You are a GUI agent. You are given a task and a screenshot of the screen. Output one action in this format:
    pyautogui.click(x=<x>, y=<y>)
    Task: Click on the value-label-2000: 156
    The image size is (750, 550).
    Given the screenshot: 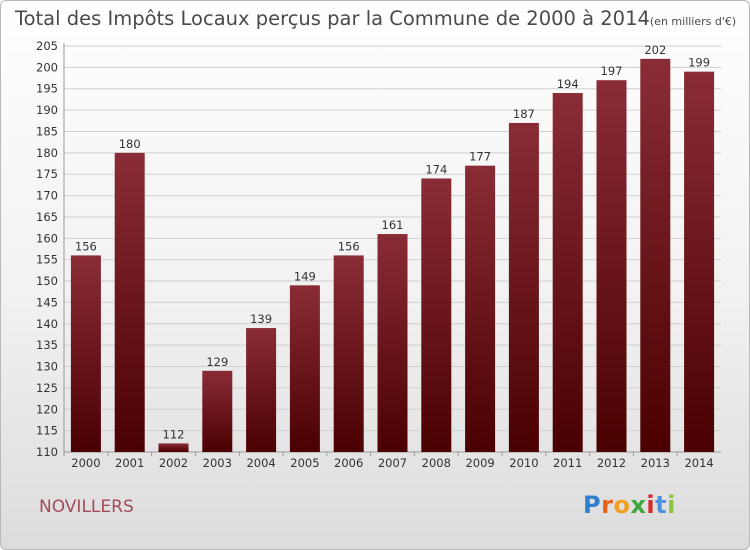 What is the action you would take?
    pyautogui.click(x=86, y=246)
    